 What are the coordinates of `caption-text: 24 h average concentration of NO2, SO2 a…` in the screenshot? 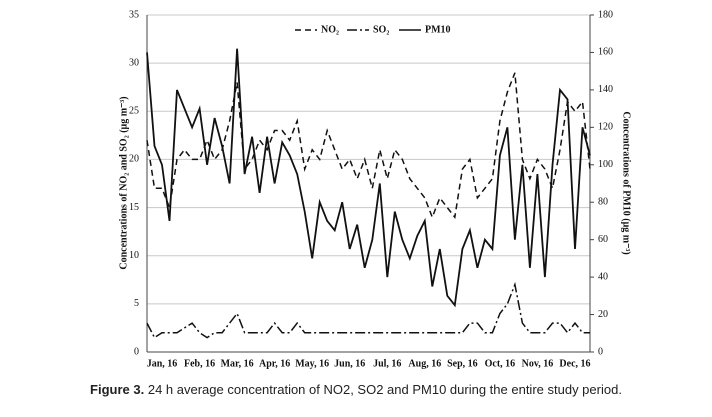 It's located at (384, 389).